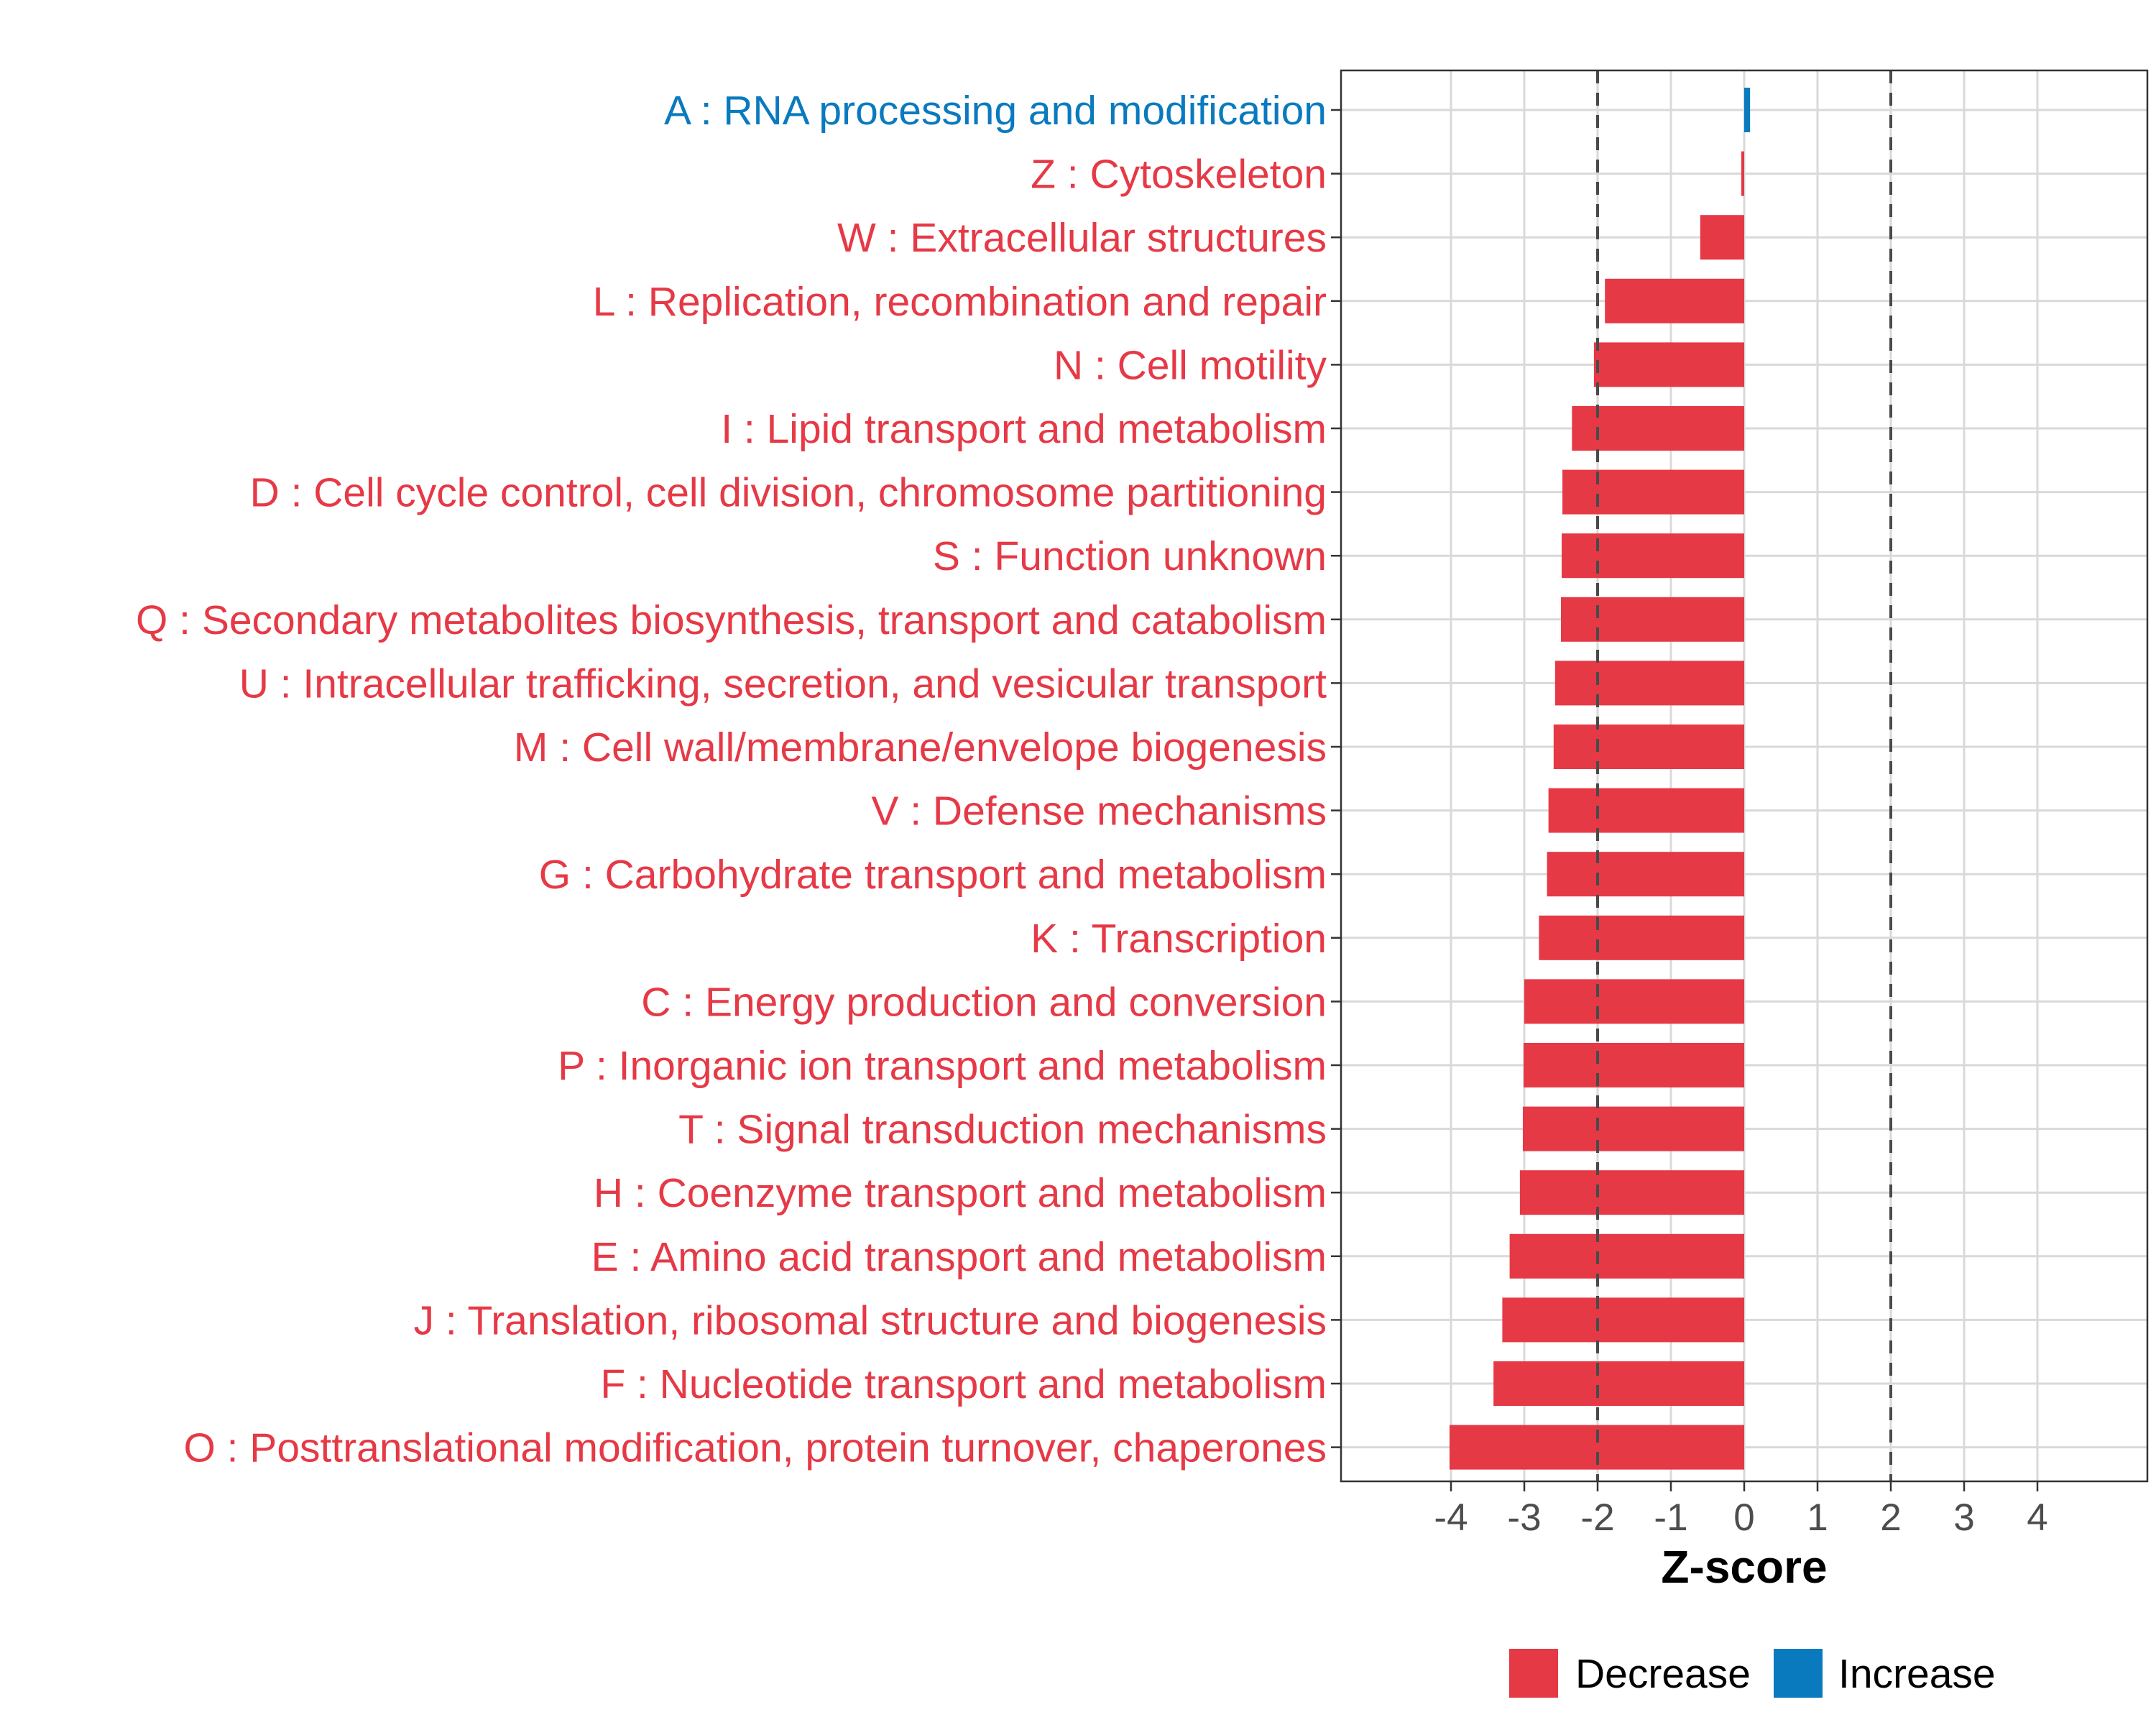 The image size is (2156, 1725). Describe the element at coordinates (1082, 238) in the screenshot. I see `category-label: W : Extracellular structures` at that location.